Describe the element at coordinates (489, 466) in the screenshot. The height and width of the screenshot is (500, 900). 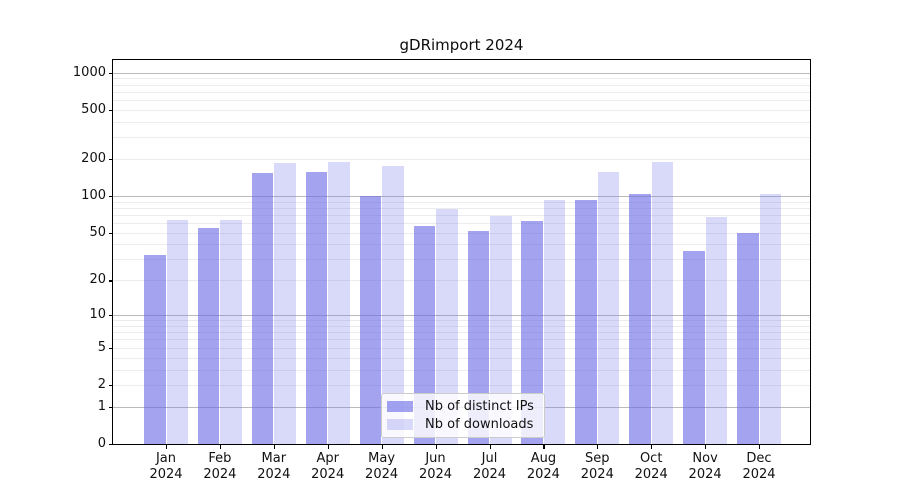
I see `x-tick-label-jul: Jul 2024` at that location.